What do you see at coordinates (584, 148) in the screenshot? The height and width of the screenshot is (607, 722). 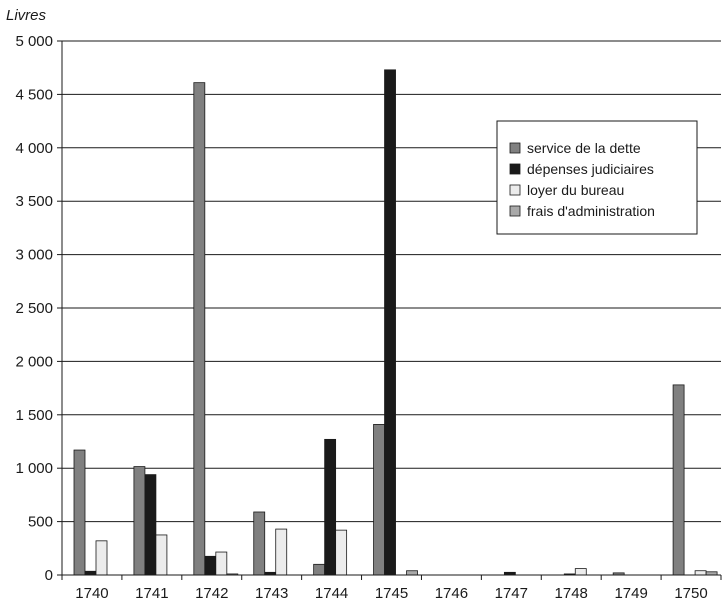 I see `legend-entry: service de la dette` at bounding box center [584, 148].